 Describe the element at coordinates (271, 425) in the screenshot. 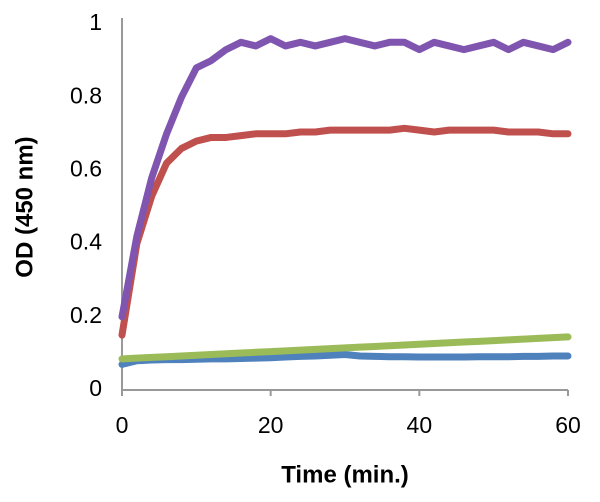

I see `x-tick-label: 20` at that location.